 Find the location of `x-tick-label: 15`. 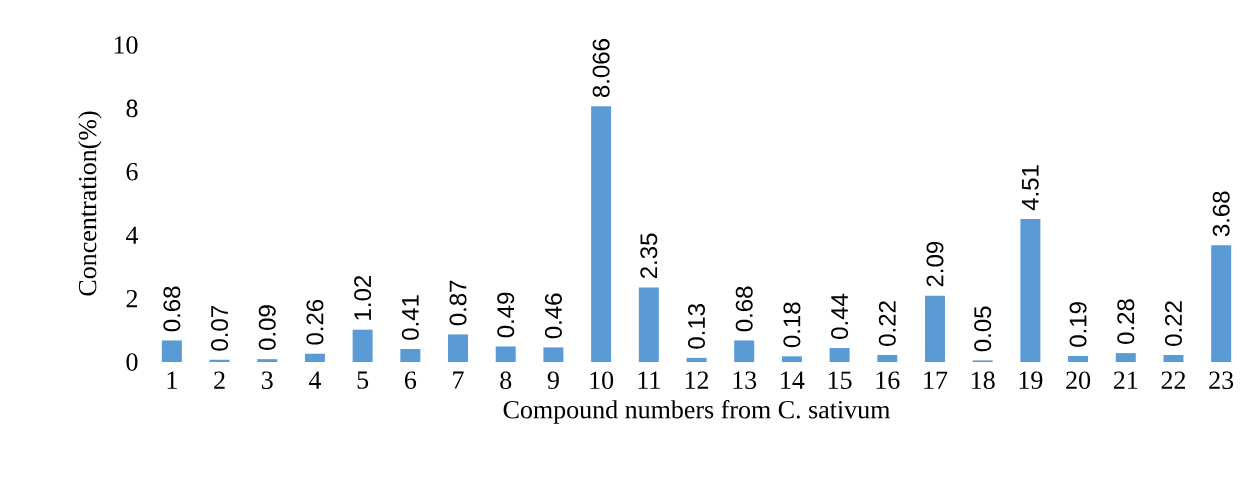

x-tick-label: 15 is located at coordinates (840, 380).